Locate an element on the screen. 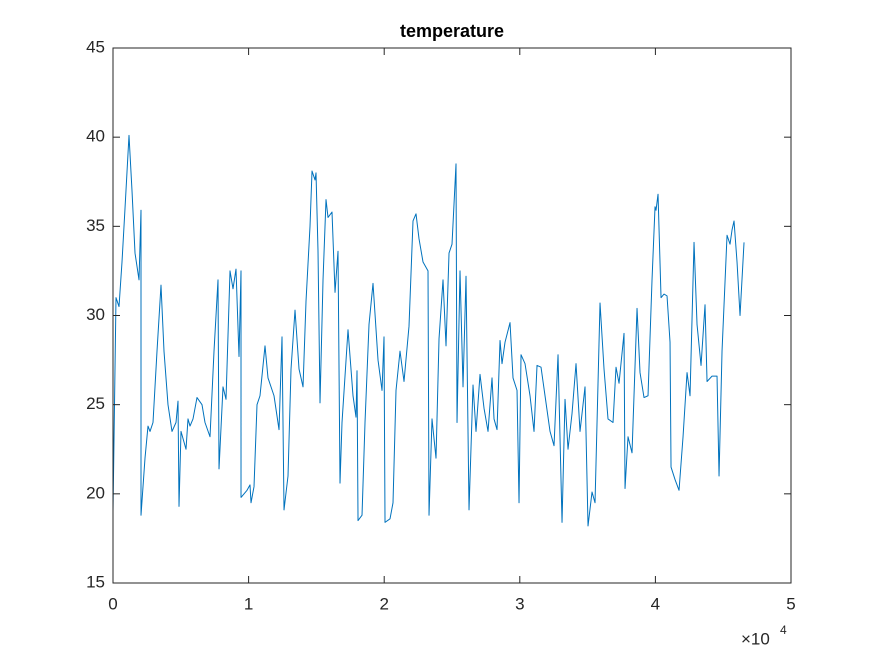  y-tick-label: 20 is located at coordinates (95, 492).